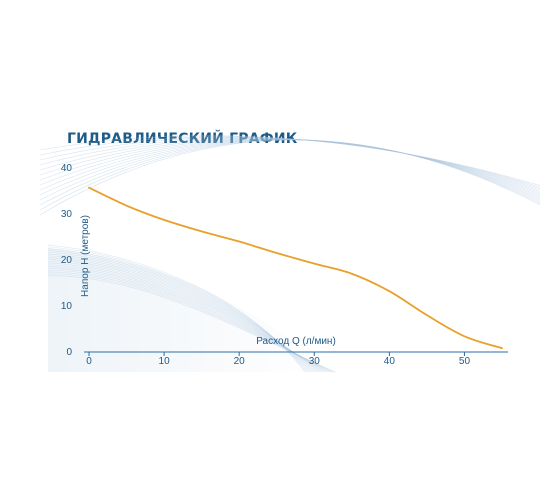 The width and height of the screenshot is (560, 504). Describe the element at coordinates (315, 361) in the screenshot. I see `x-tick-label: 30` at that location.